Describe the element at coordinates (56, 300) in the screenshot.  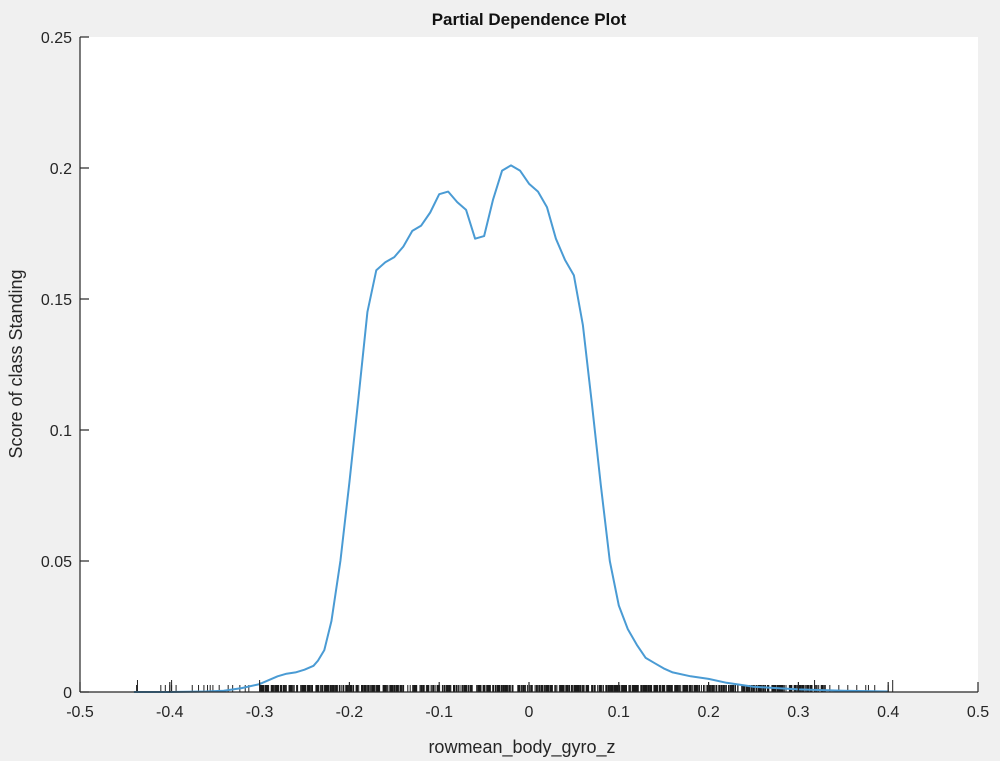
I see `y-tick-label: 0.15` at that location.